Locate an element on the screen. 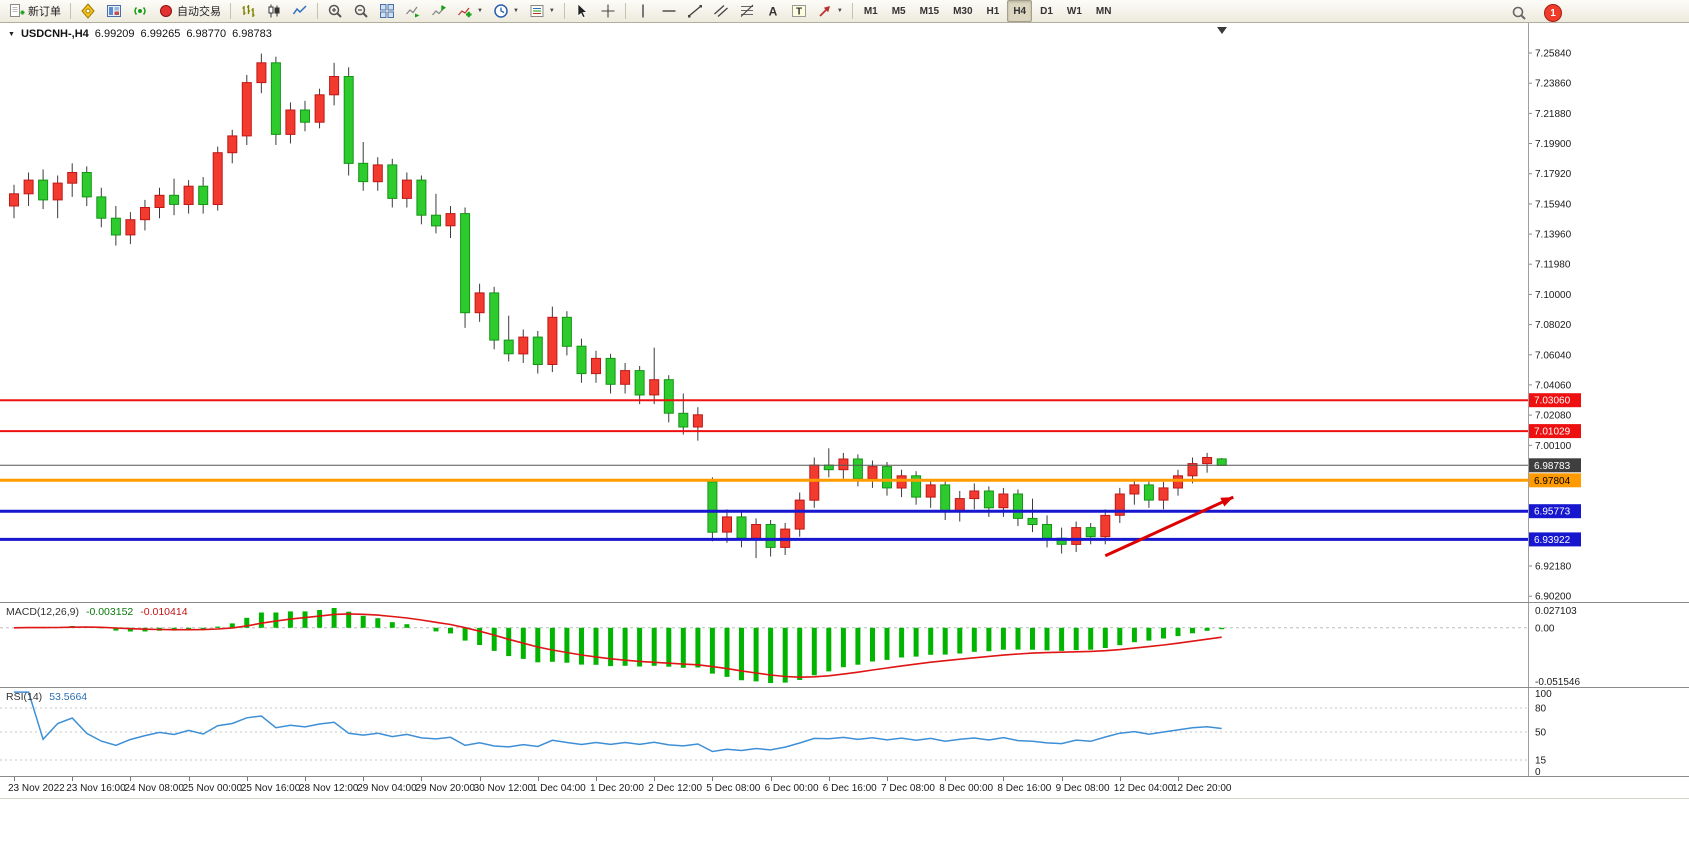  terminal-button is located at coordinates (114, 11).